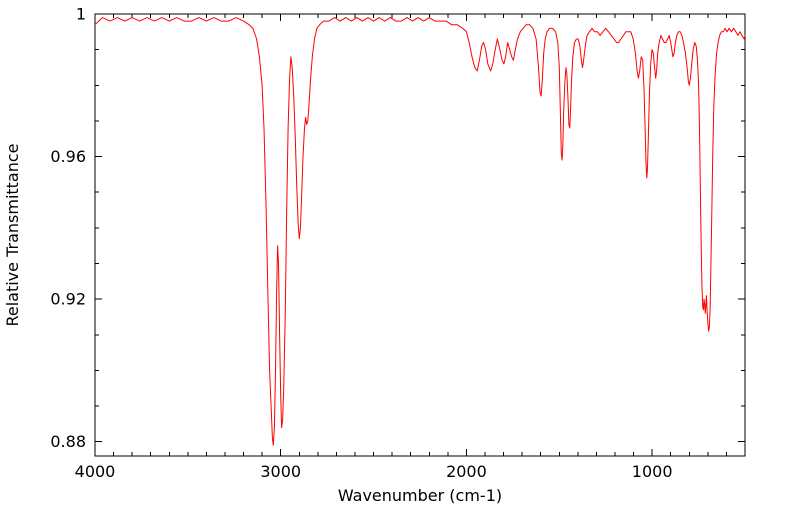 The image size is (799, 516). I want to click on y-tick-label: 0.92, so click(68, 299).